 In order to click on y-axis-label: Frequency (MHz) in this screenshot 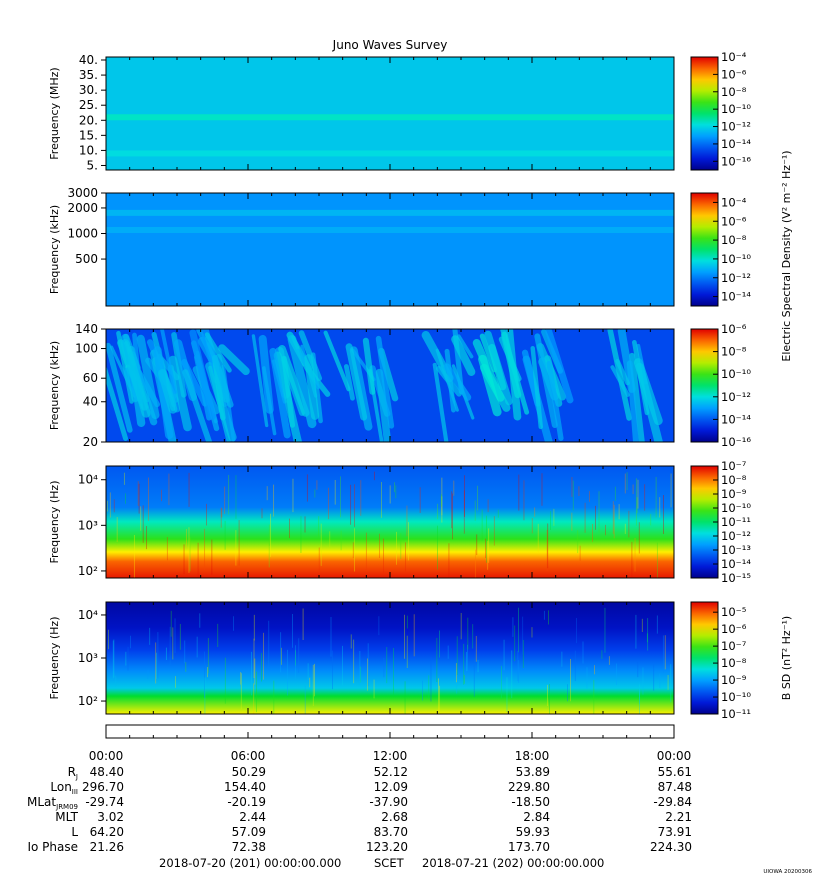, I will do `click(54, 113)`.